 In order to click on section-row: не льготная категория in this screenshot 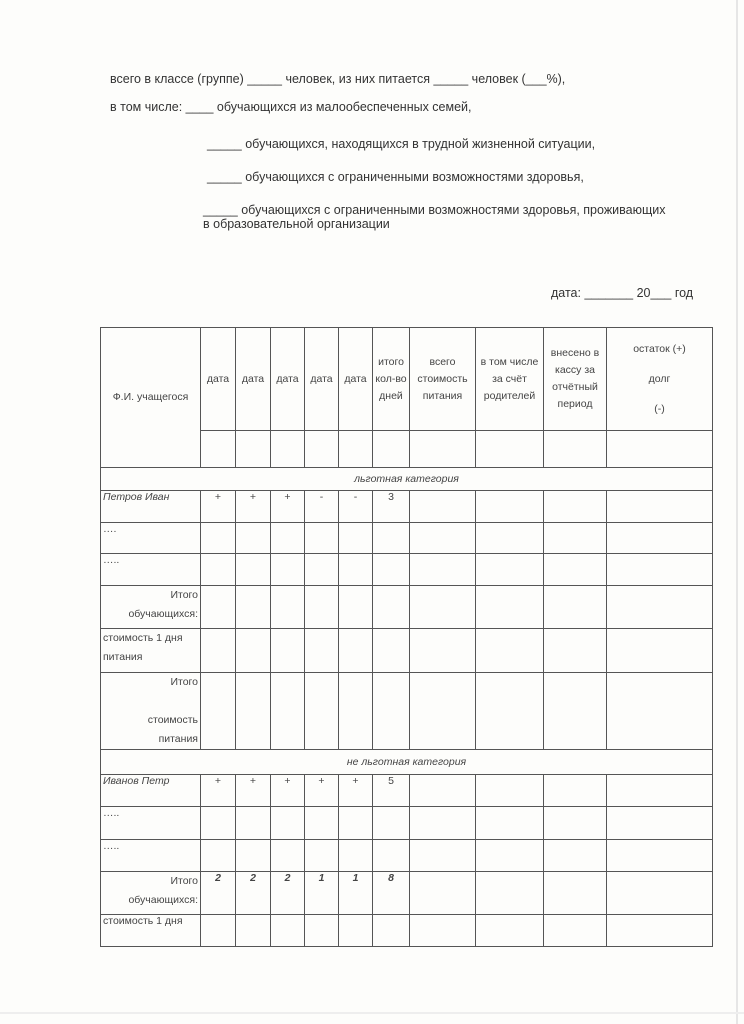, I will do `click(406, 762)`.